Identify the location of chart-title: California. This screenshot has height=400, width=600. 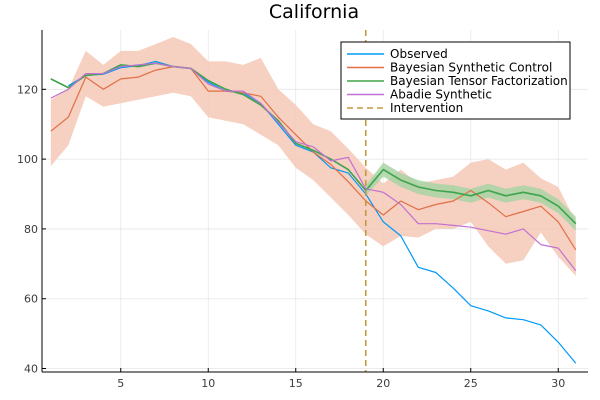
(314, 12).